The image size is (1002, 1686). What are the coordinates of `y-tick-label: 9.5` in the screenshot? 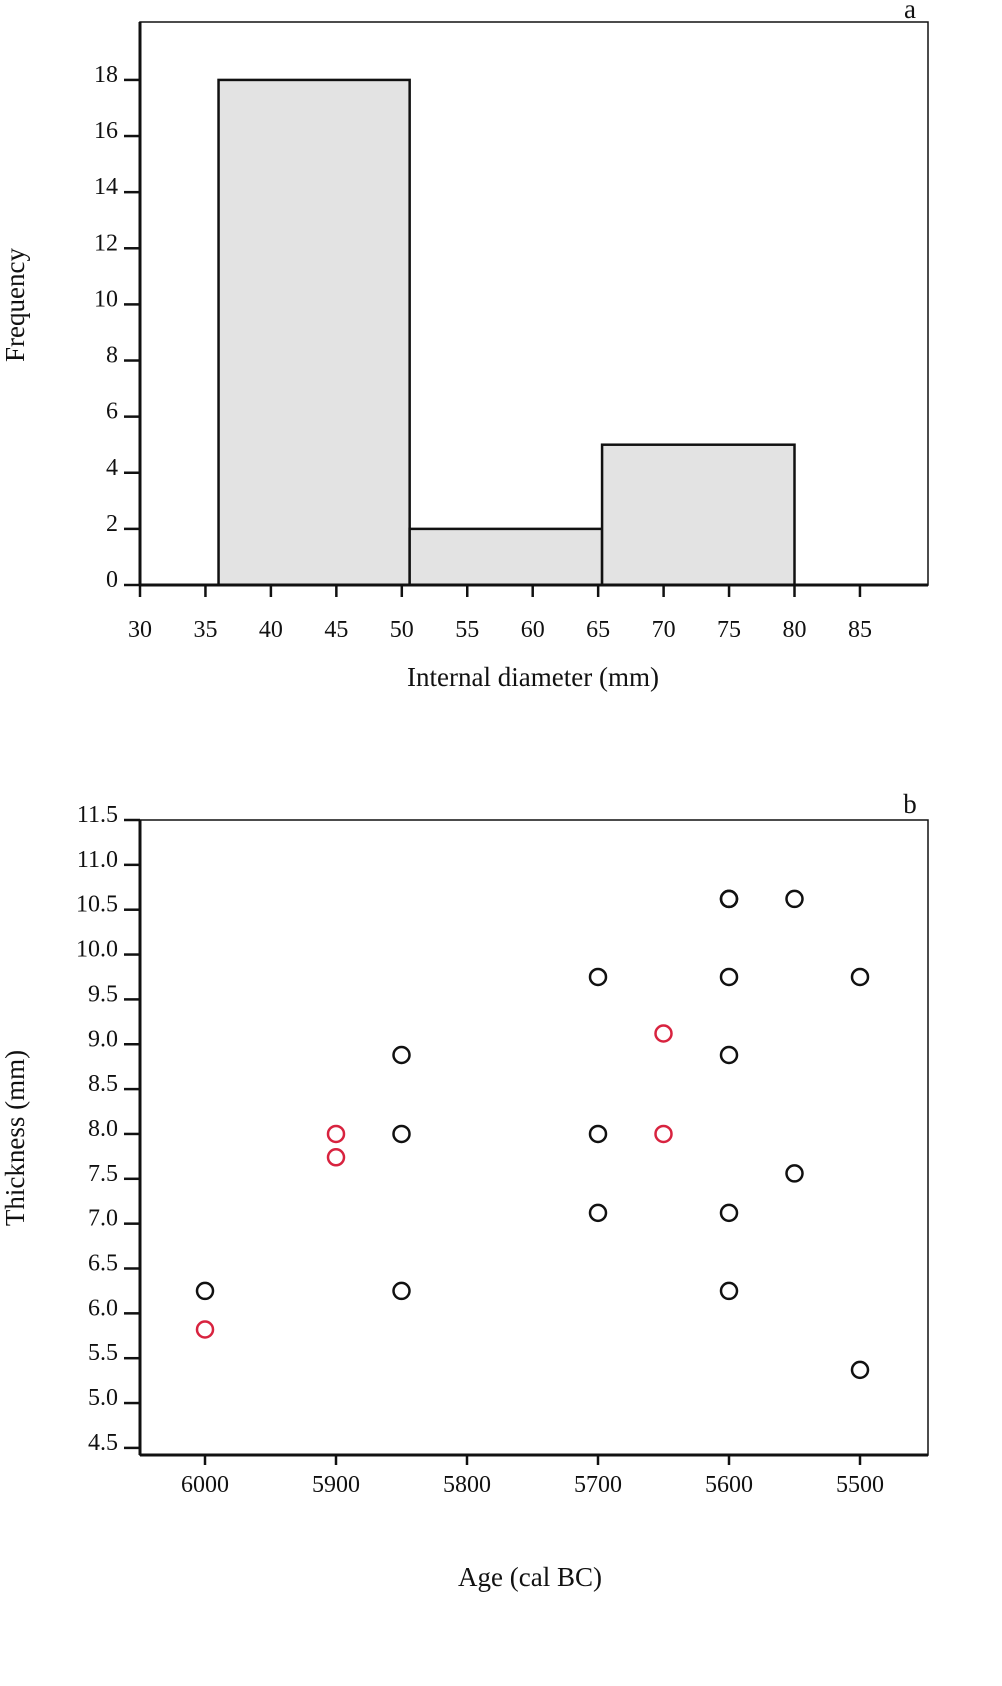 It's located at (103, 994).